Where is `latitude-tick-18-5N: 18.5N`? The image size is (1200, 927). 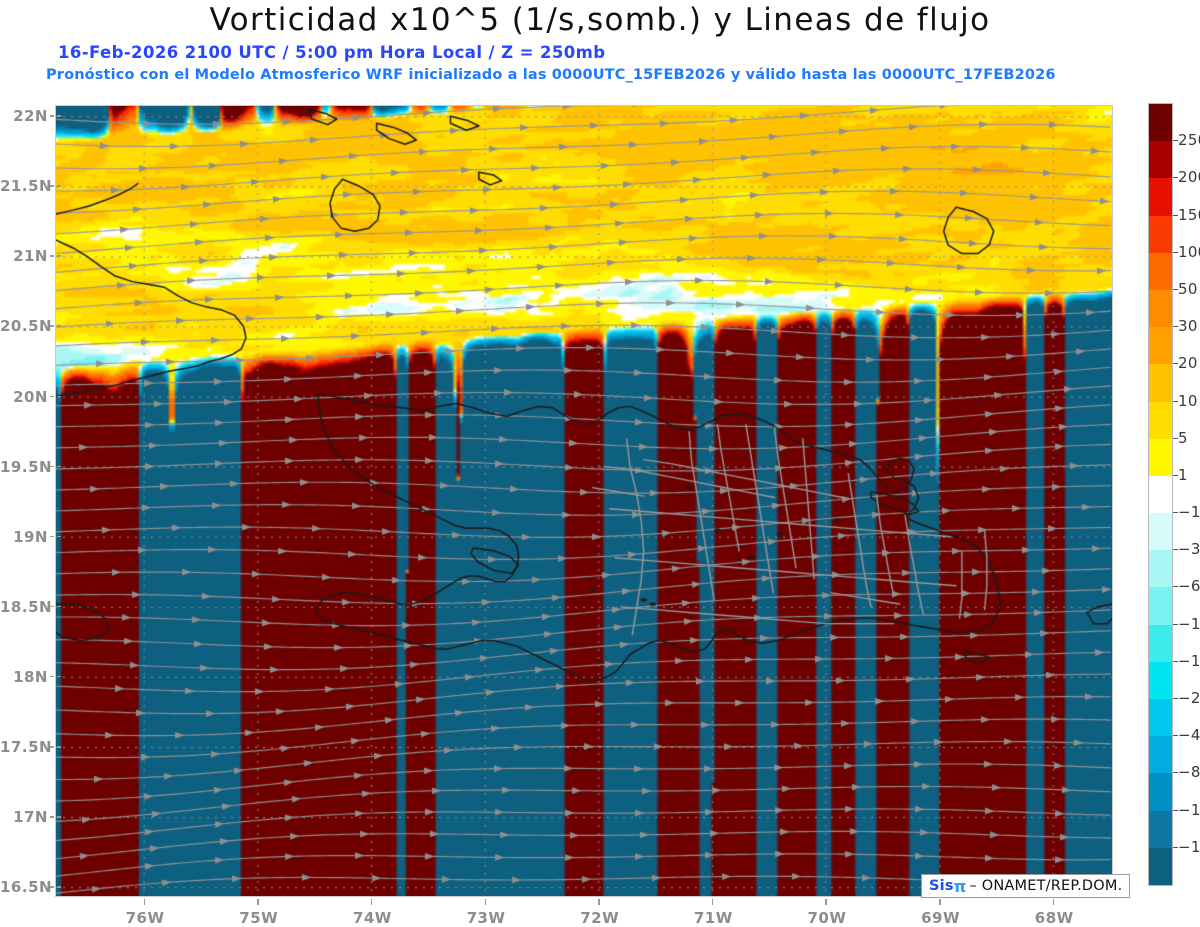
latitude-tick-18-5N: 18.5N is located at coordinates (26, 606).